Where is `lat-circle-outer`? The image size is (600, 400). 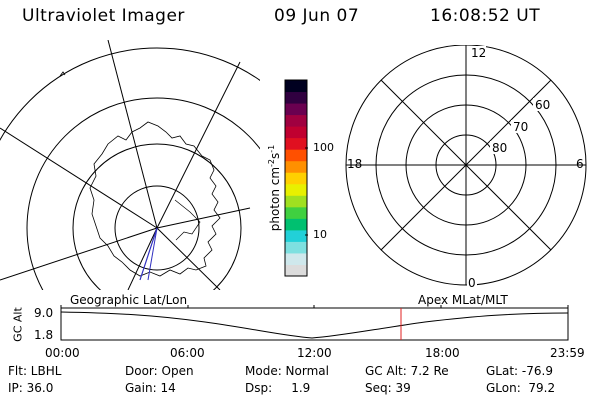
lat-circle-outer is located at coordinates (130, 94).